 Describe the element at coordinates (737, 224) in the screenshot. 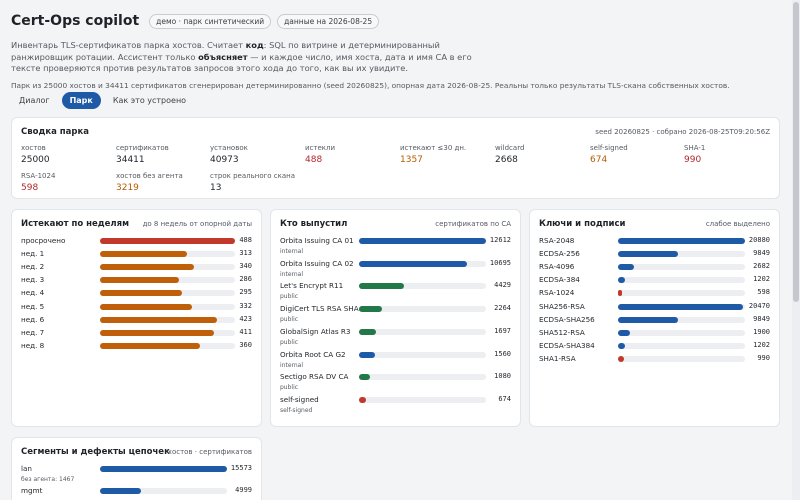

I see `keys-subtitle: слабое выделено` at that location.